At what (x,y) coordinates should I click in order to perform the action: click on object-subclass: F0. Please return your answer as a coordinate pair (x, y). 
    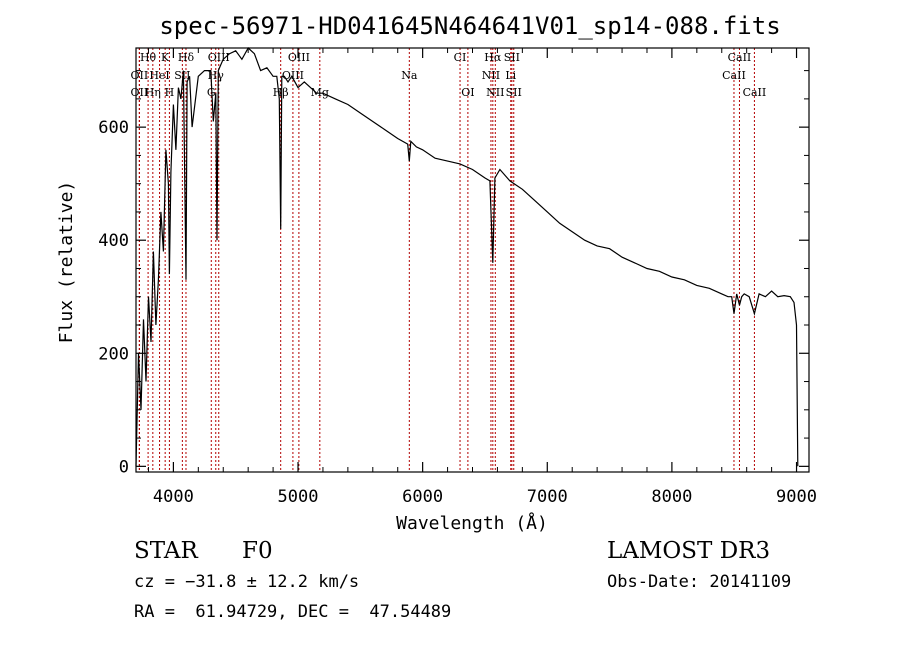
    Looking at the image, I should click on (257, 551).